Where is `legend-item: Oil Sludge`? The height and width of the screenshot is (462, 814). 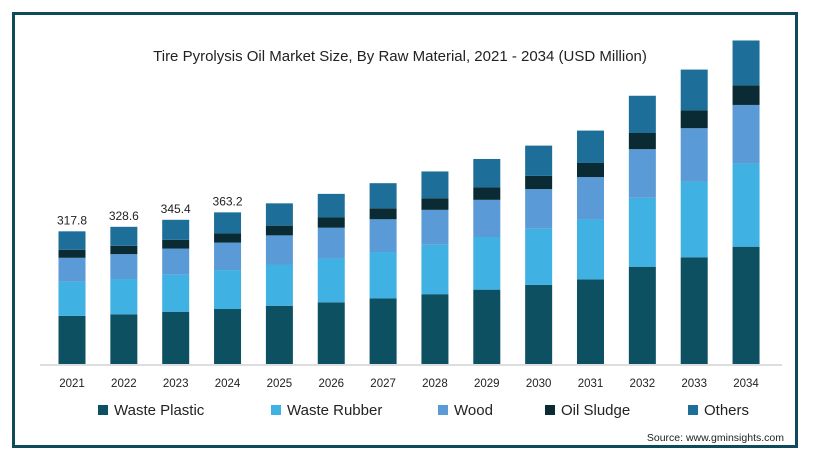 legend-item: Oil Sludge is located at coordinates (587, 410).